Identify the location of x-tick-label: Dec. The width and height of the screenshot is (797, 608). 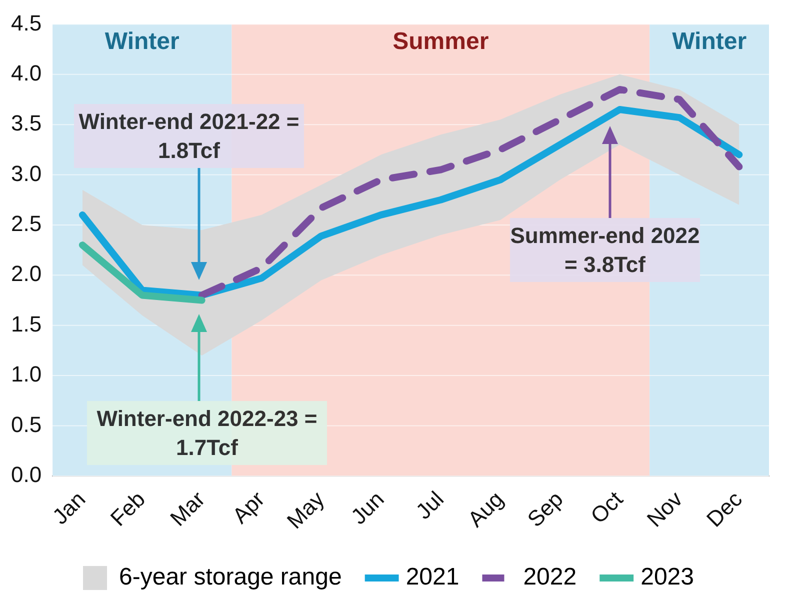
(724, 509).